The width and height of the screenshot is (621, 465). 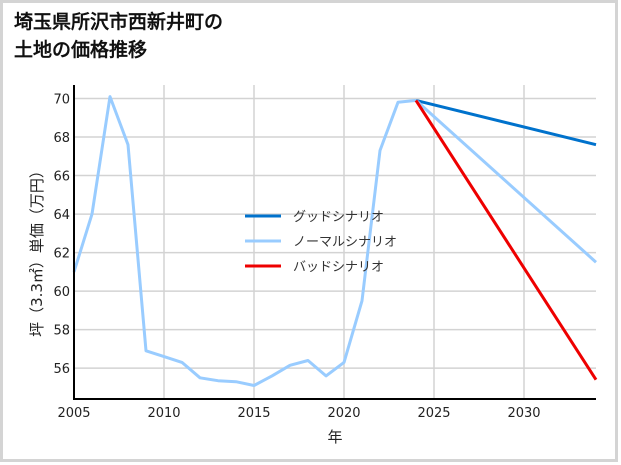 What do you see at coordinates (37, 250) in the screenshot?
I see `y-axis-label: 坪（3.3㎡）単価（万円）` at bounding box center [37, 250].